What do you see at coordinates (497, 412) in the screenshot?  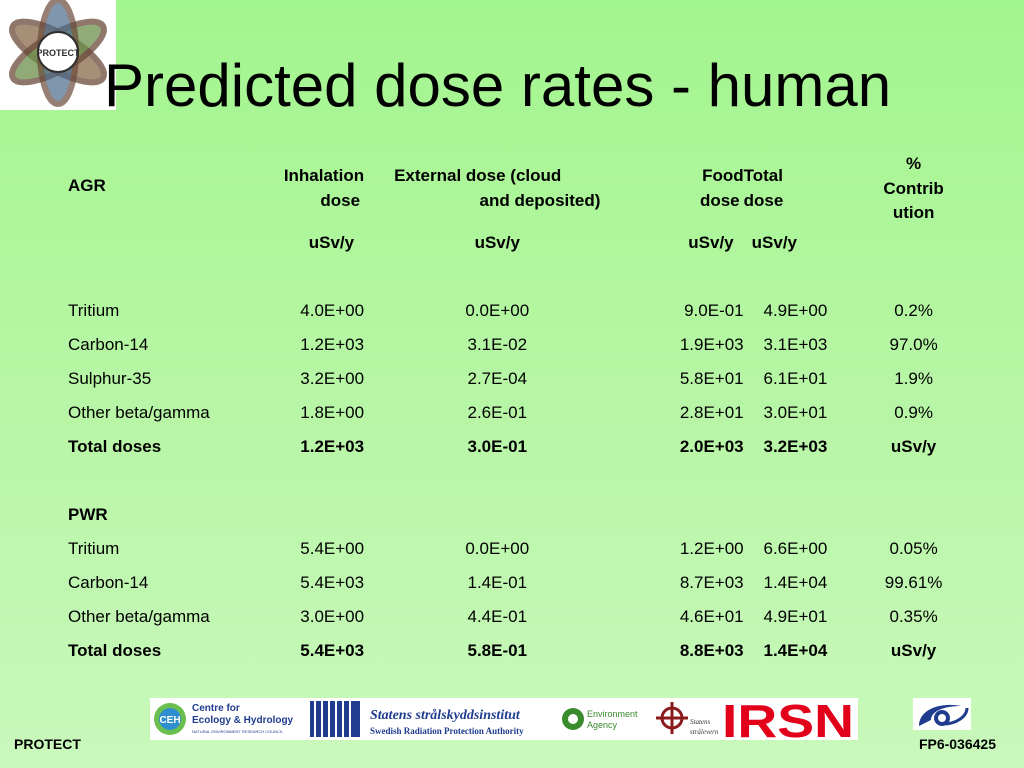 I see `dose-value: 2.6E-01` at bounding box center [497, 412].